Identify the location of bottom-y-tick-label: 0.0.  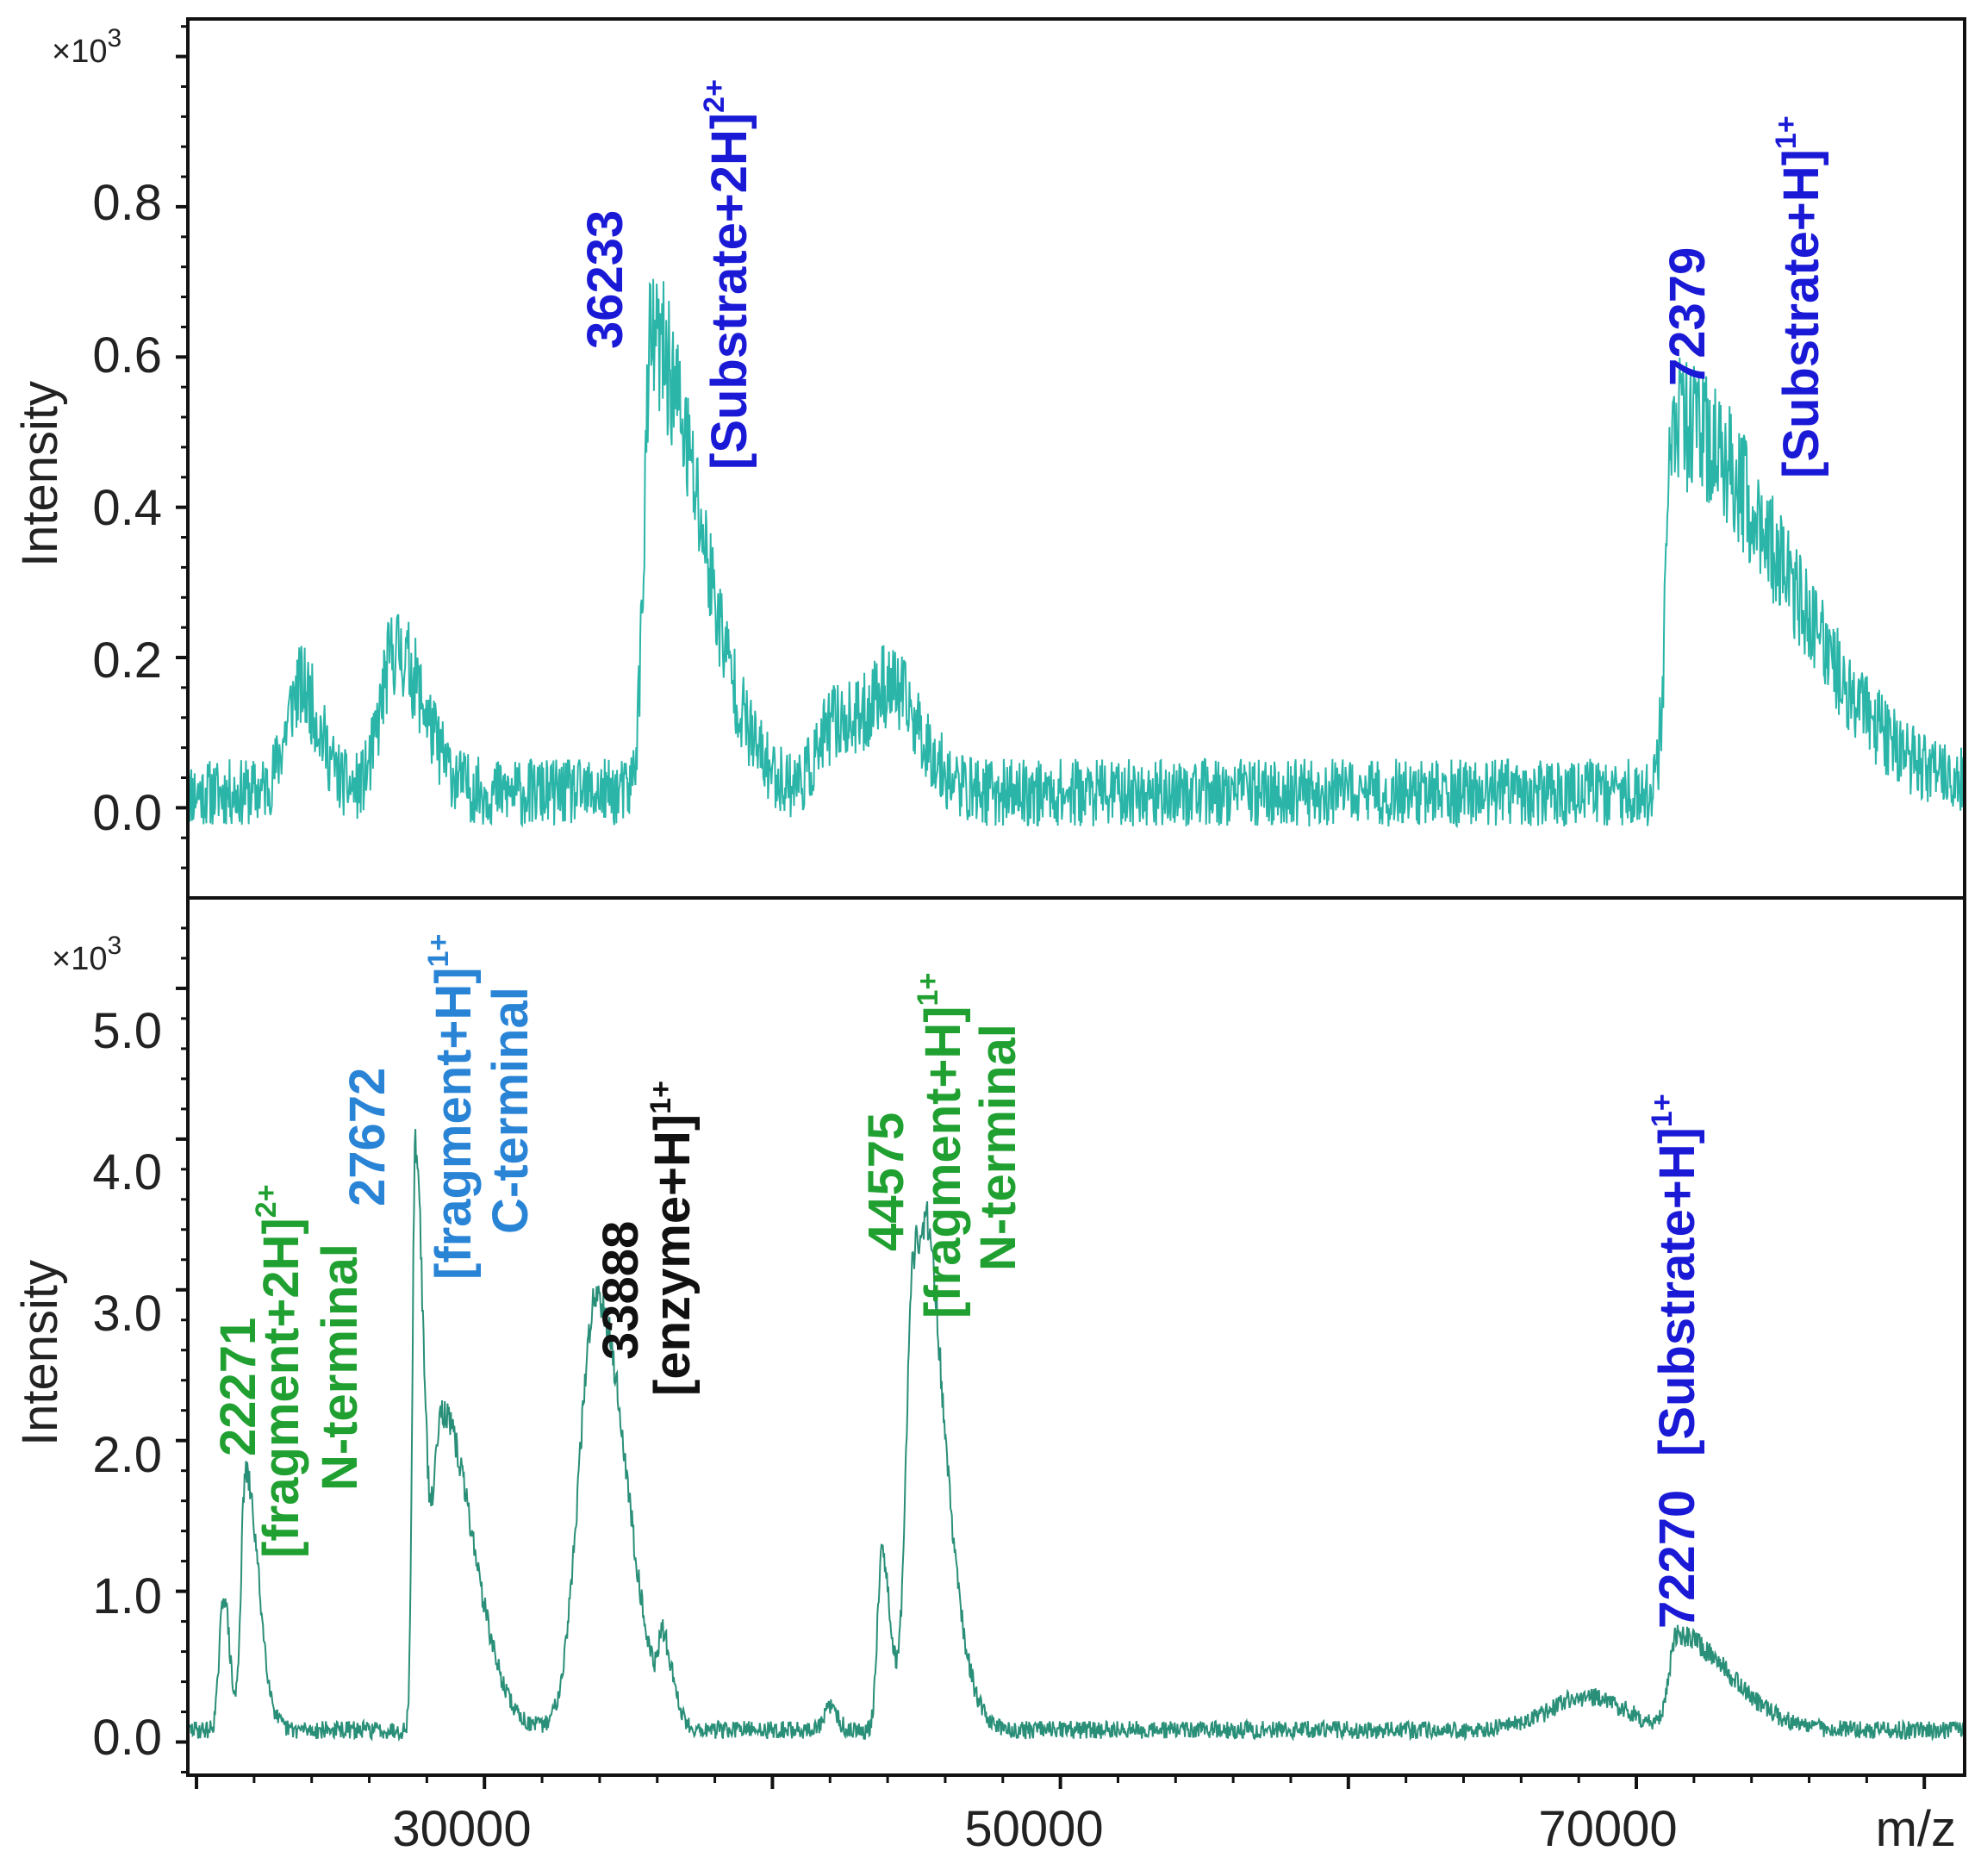
(127, 1738).